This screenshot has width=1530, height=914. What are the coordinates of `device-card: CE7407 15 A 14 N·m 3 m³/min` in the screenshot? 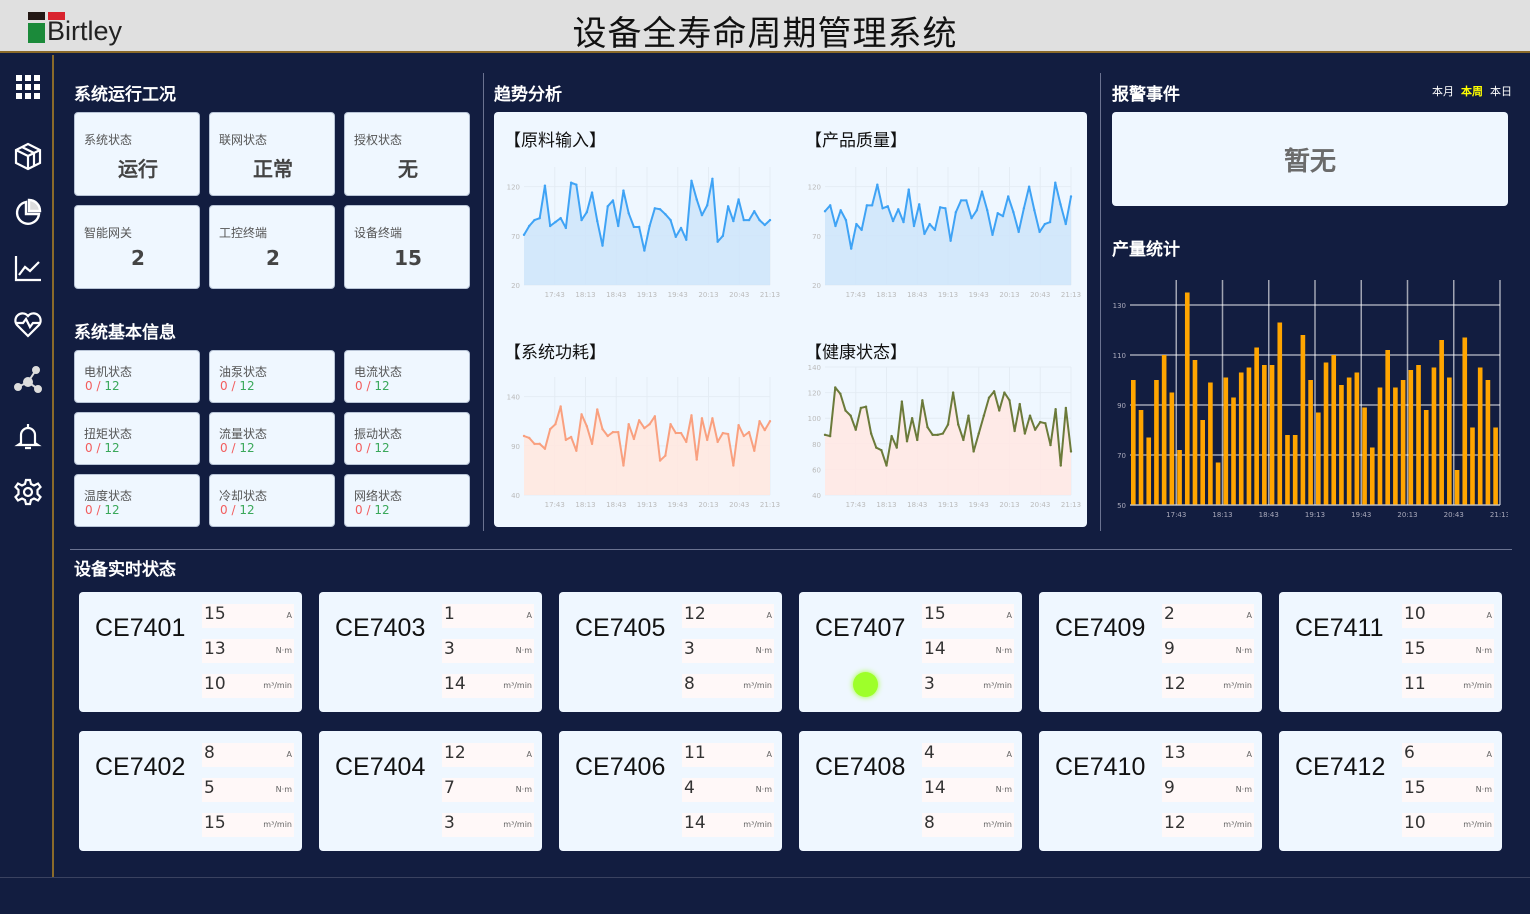 It's located at (910, 652).